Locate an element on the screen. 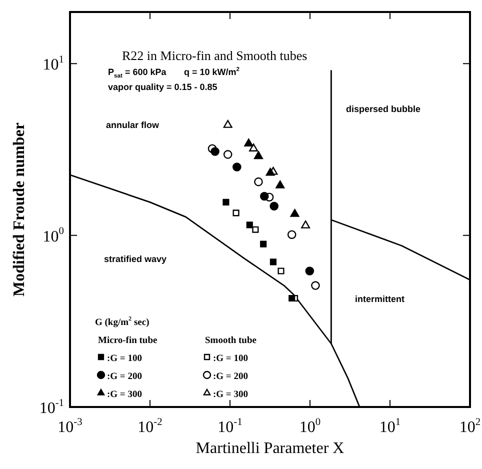  y-axis-title: Modified Froude number is located at coordinates (19, 209).